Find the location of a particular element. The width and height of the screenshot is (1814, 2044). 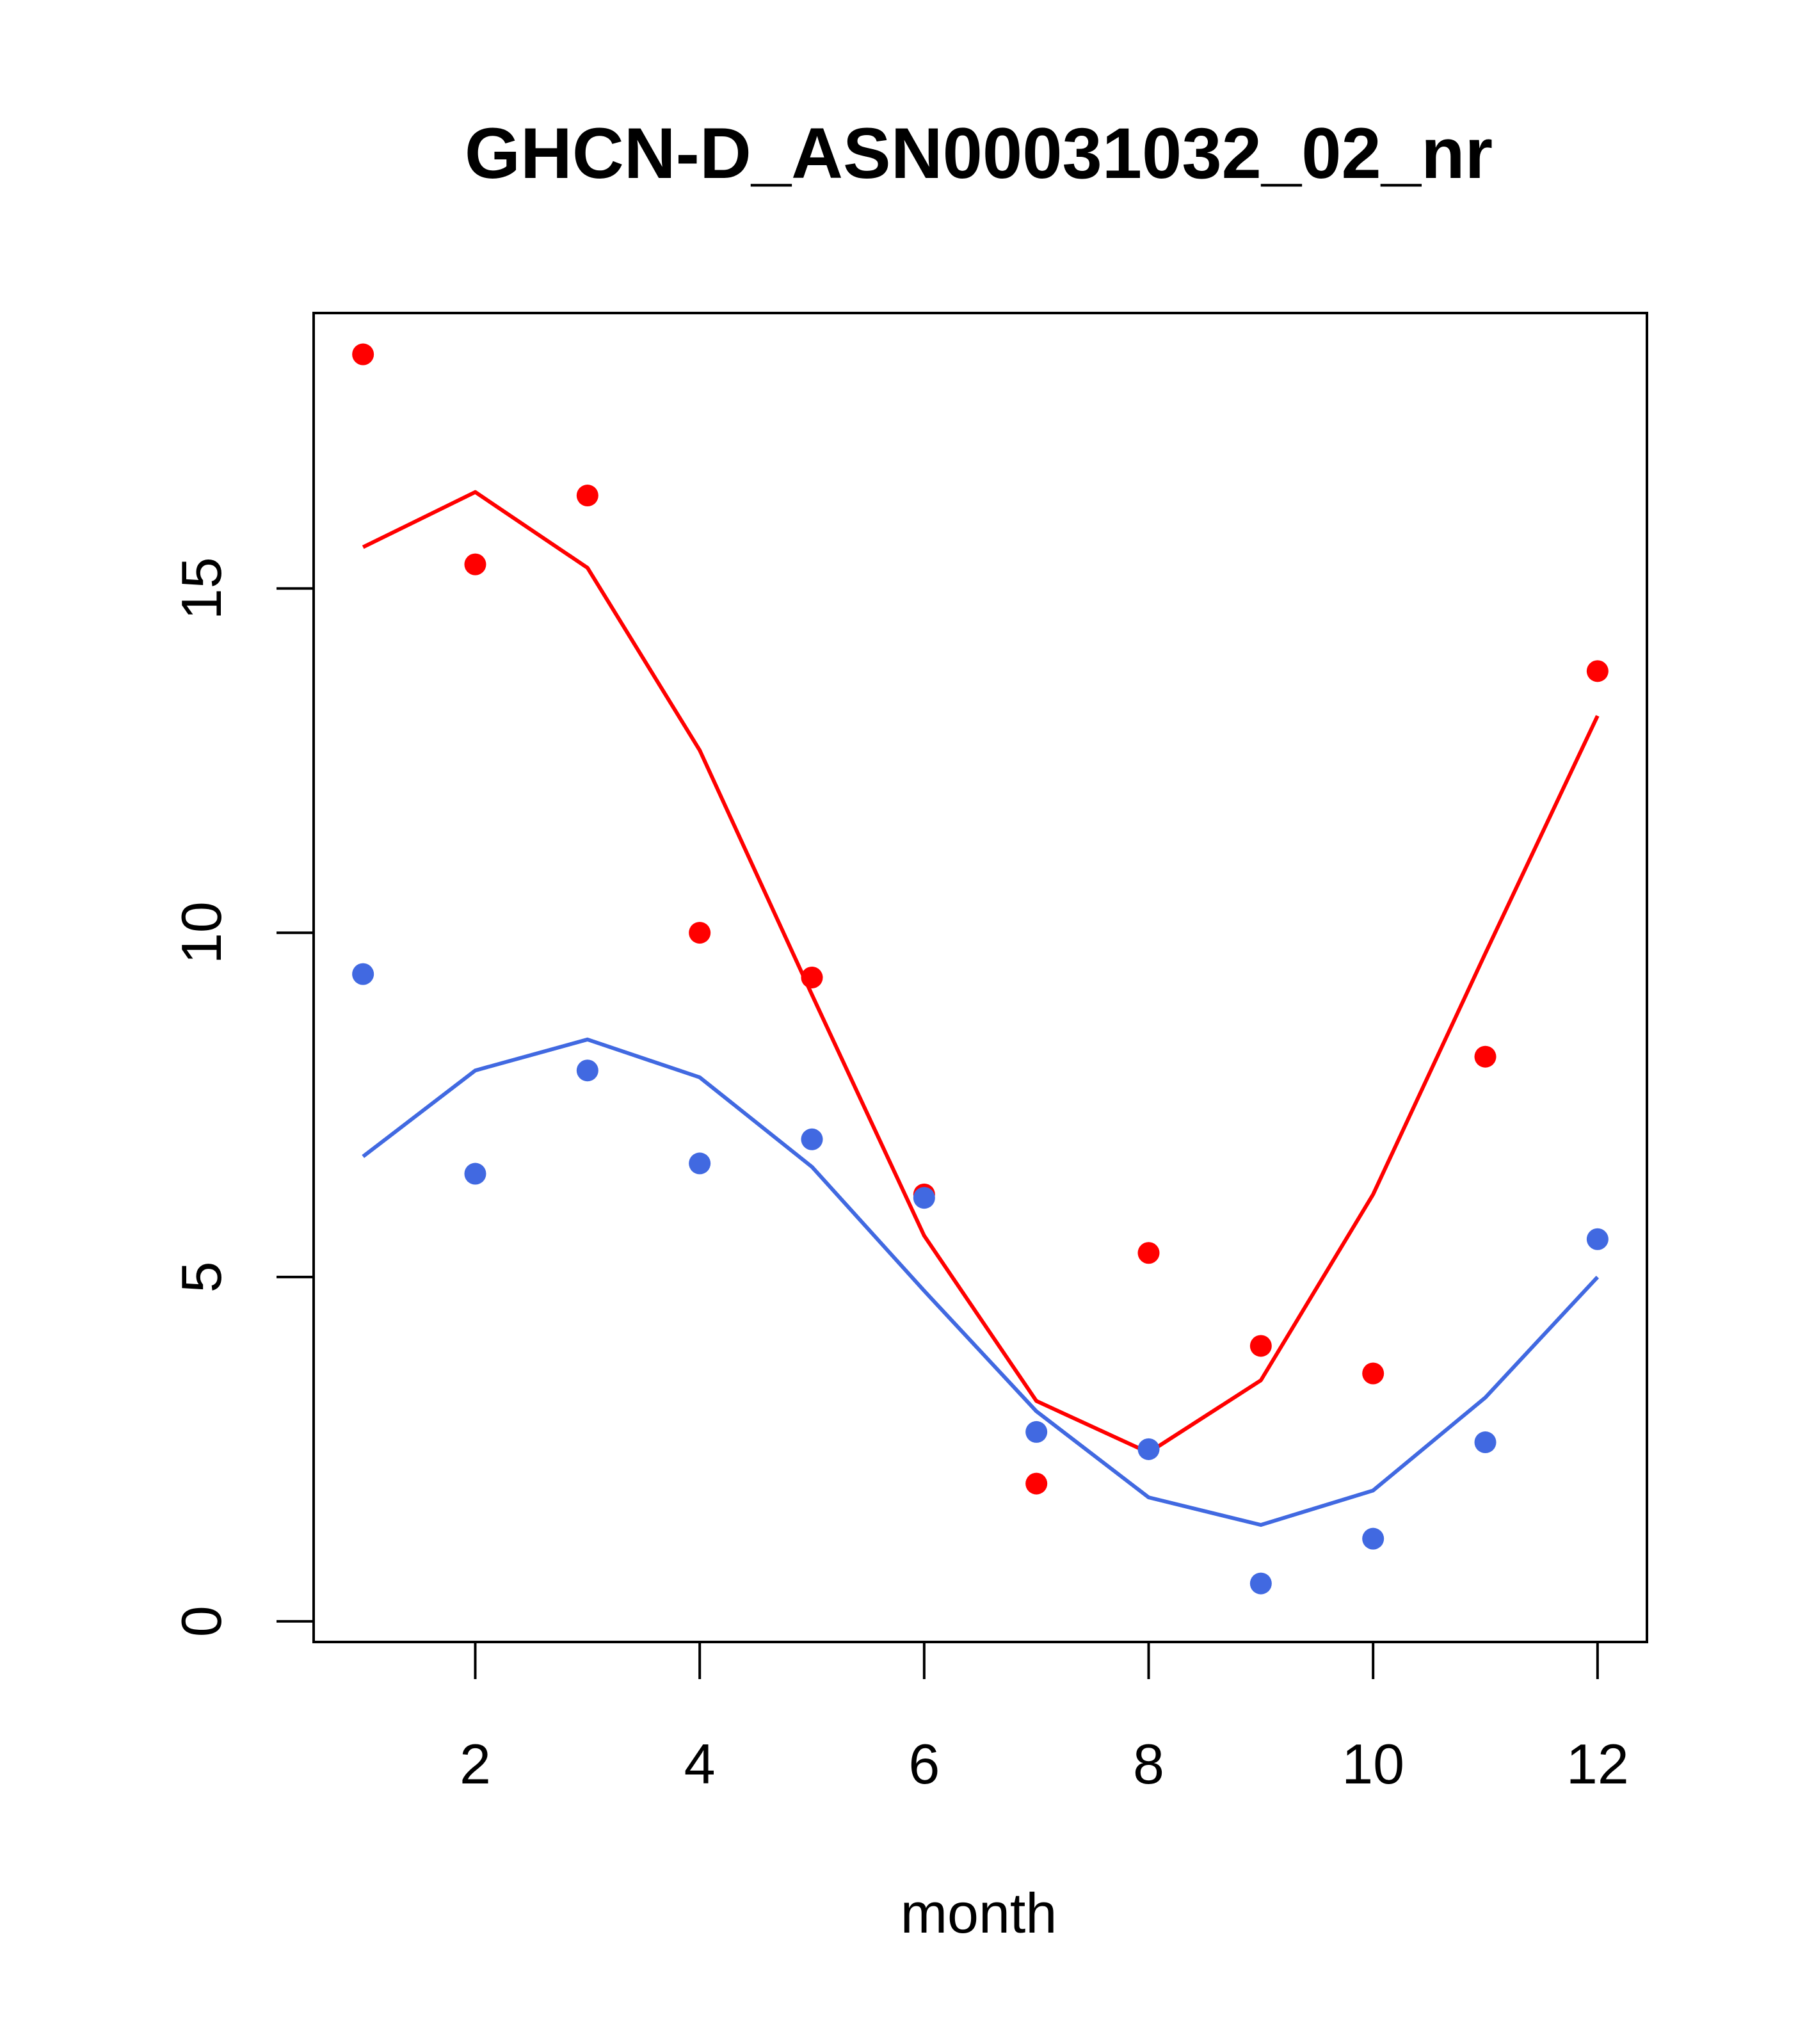

y-tick-label: 10 is located at coordinates (201, 932).